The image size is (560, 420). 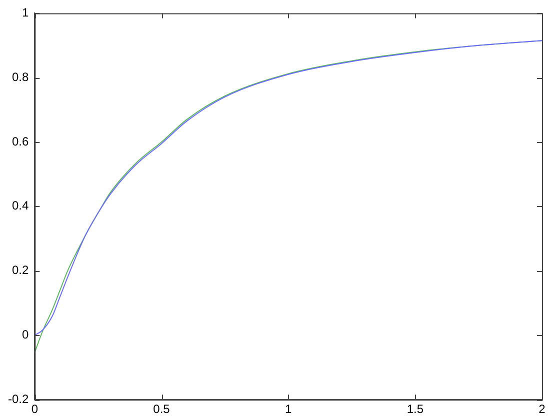 What do you see at coordinates (20, 141) in the screenshot?
I see `y-tick-label: 0.6` at bounding box center [20, 141].